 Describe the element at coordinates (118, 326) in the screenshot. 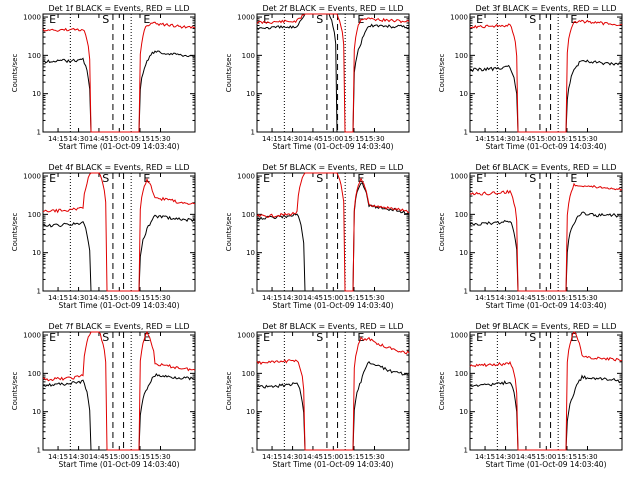

I see `chart-title: Det 7f BLACK = Events, RED = LLD` at that location.